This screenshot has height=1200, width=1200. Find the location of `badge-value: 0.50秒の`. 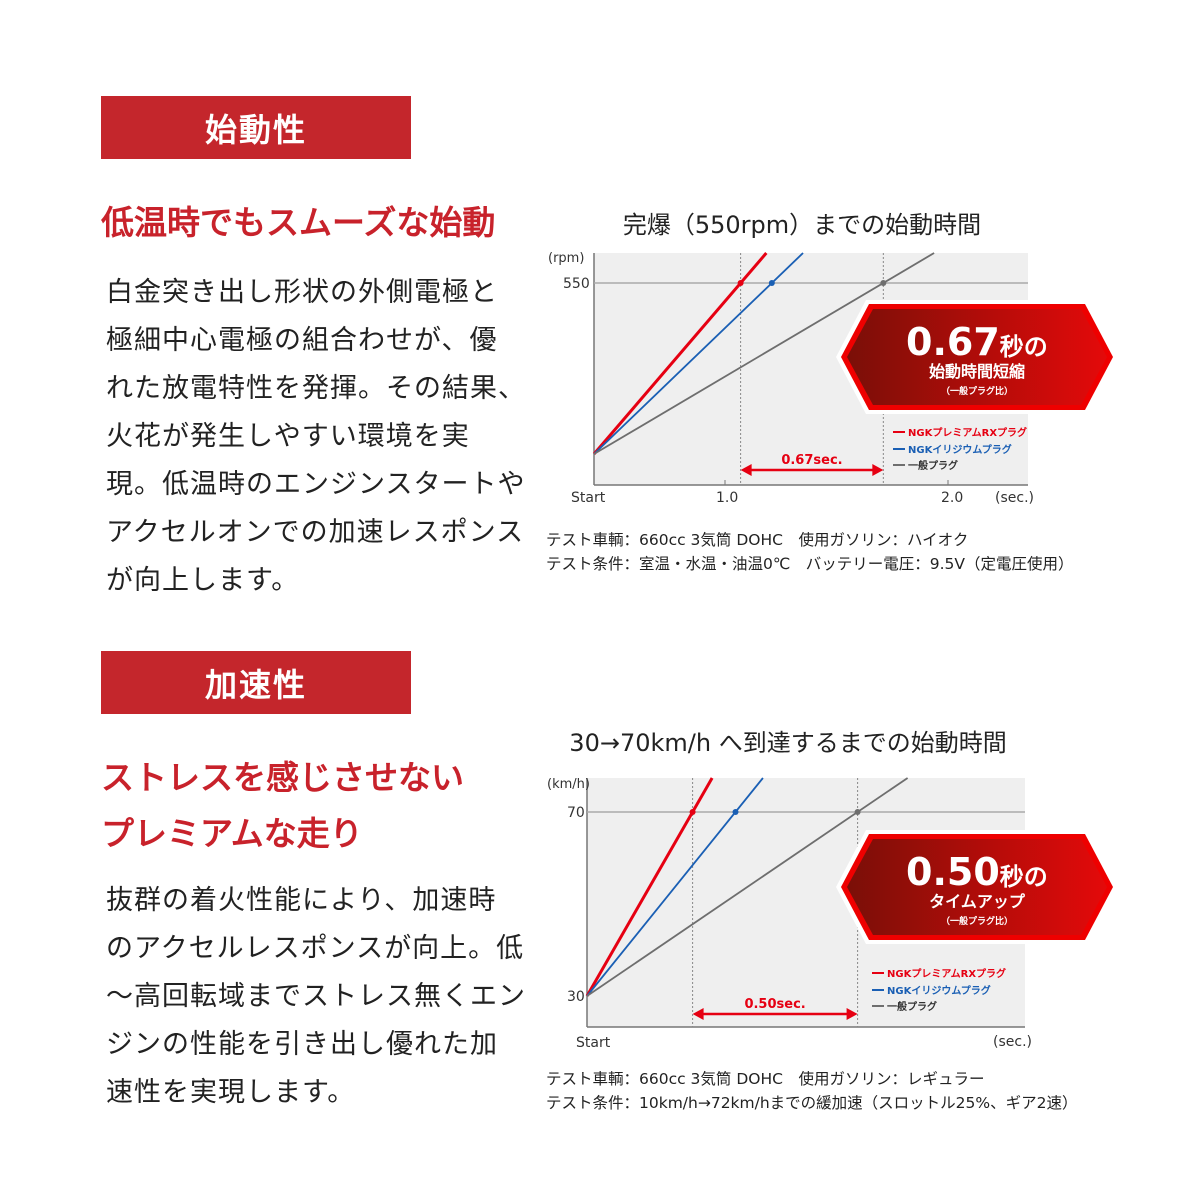

badge-value: 0.50秒の is located at coordinates (977, 872).